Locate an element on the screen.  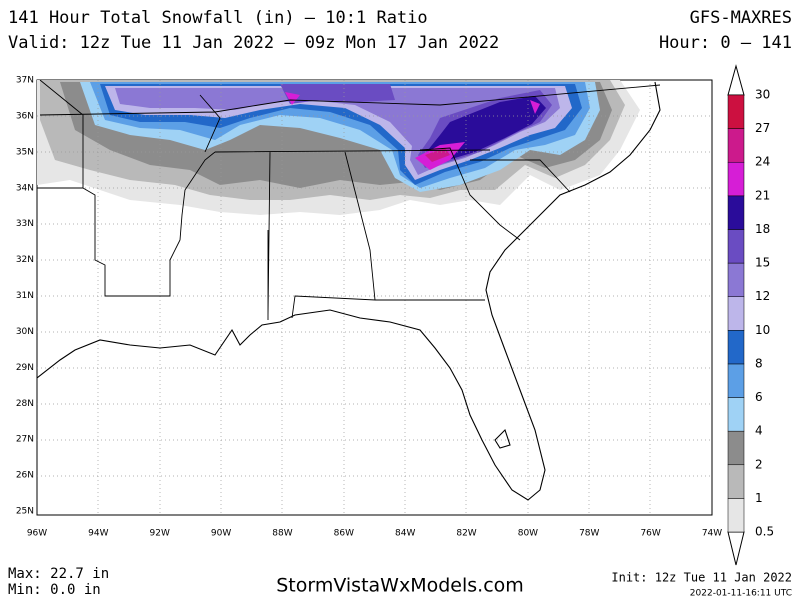
lat-label: 34N is located at coordinates (25, 188).